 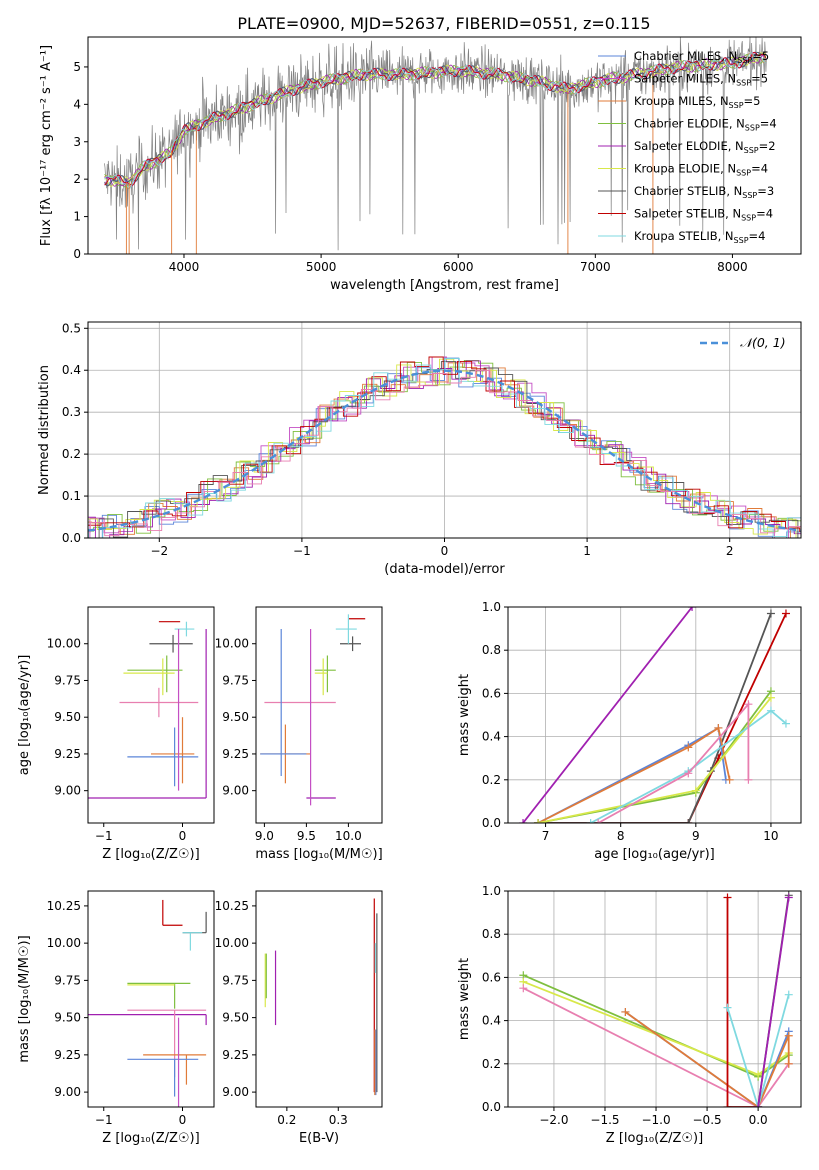 What do you see at coordinates (46, 145) in the screenshot?
I see `y-axis-label: Flux [fλ 10⁻¹⁷ erg cm⁻² s⁻¹ A⁻¹]` at bounding box center [46, 145].